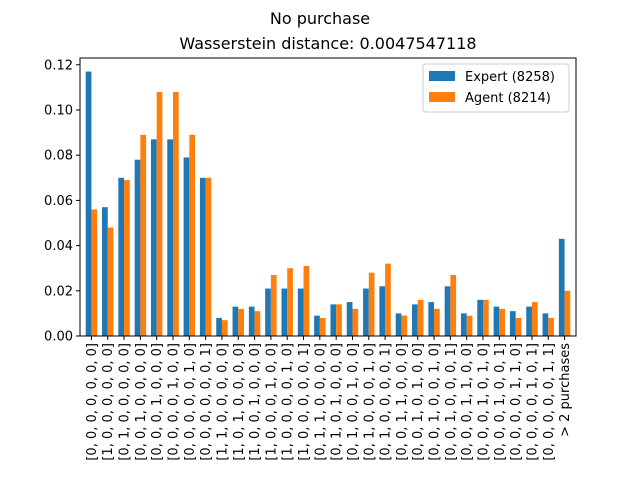 The height and width of the screenshot is (480, 640). Describe the element at coordinates (58, 246) in the screenshot. I see `y-tick-label-2: 0.04` at that location.